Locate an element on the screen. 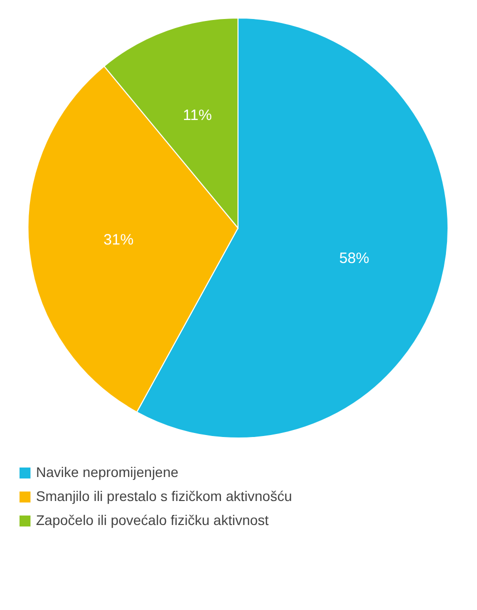 This screenshot has width=477, height=610. data-label: 31% is located at coordinates (119, 239).